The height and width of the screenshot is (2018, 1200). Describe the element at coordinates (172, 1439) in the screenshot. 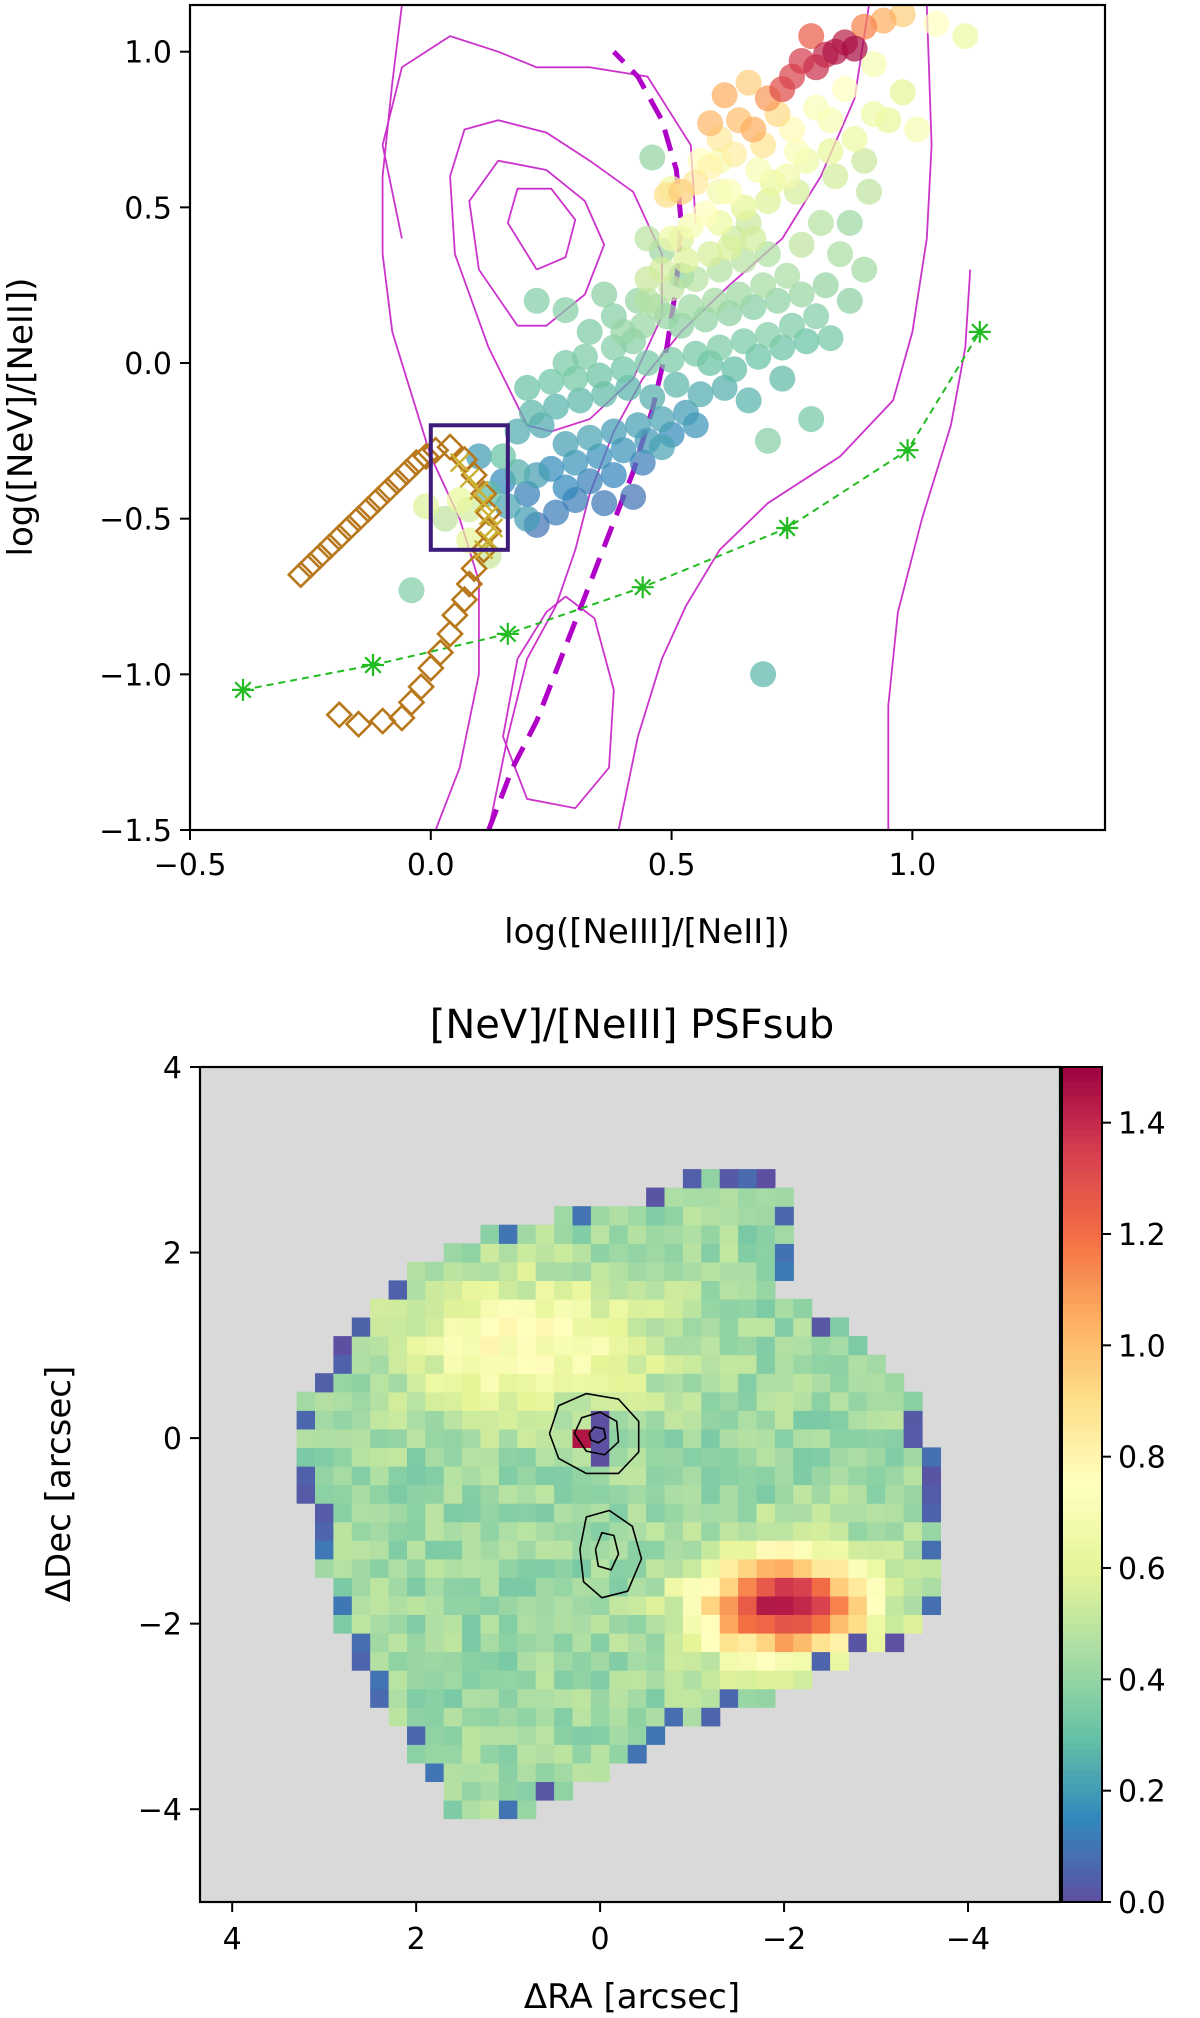

I see `bottom-y-tick-label-2: 0` at that location.